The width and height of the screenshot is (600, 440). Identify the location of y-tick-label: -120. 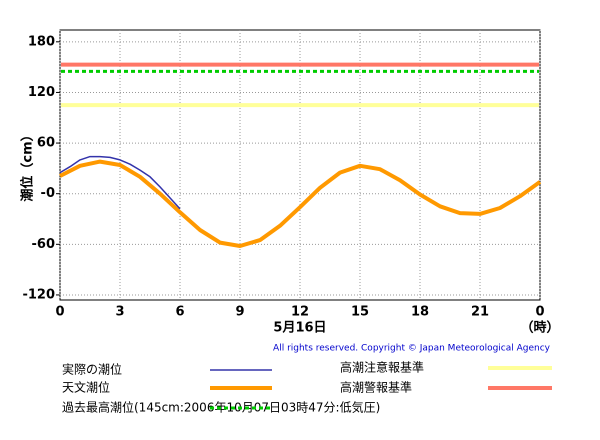
(38, 294).